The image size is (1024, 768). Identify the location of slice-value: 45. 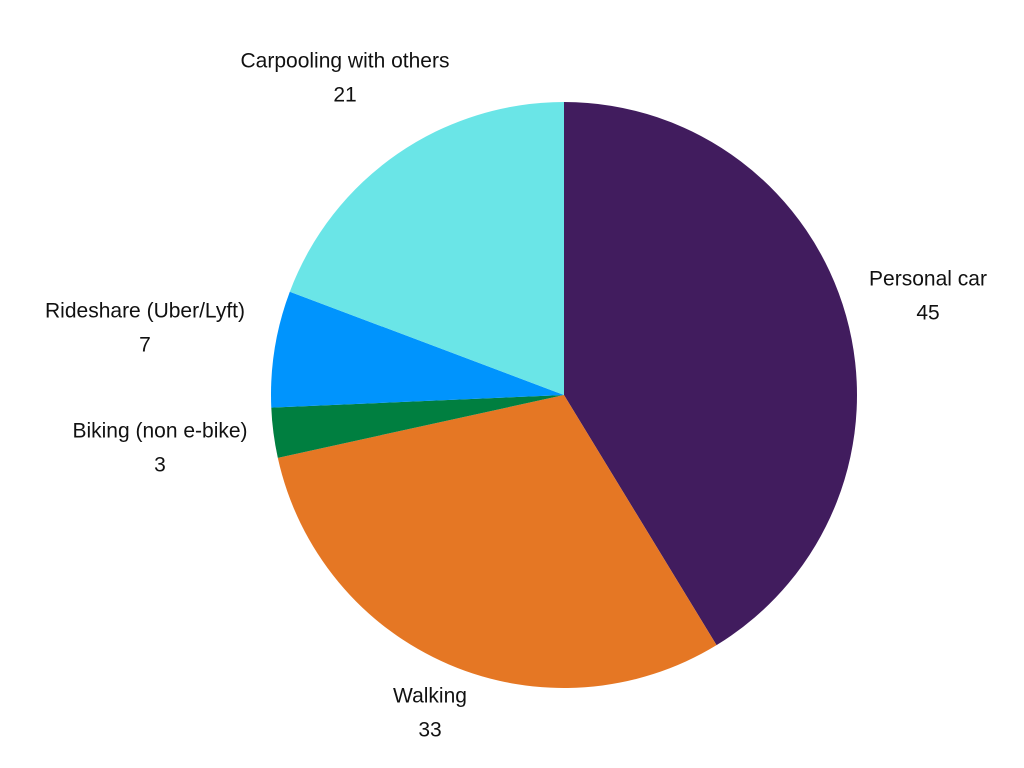
(927, 313).